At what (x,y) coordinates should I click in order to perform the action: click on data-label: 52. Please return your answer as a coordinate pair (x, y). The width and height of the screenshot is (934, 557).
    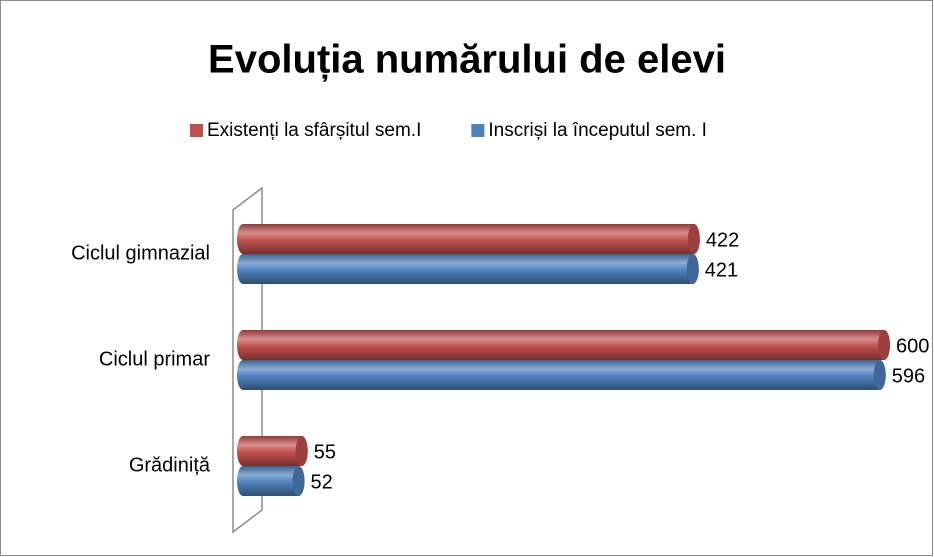
    Looking at the image, I should click on (322, 482).